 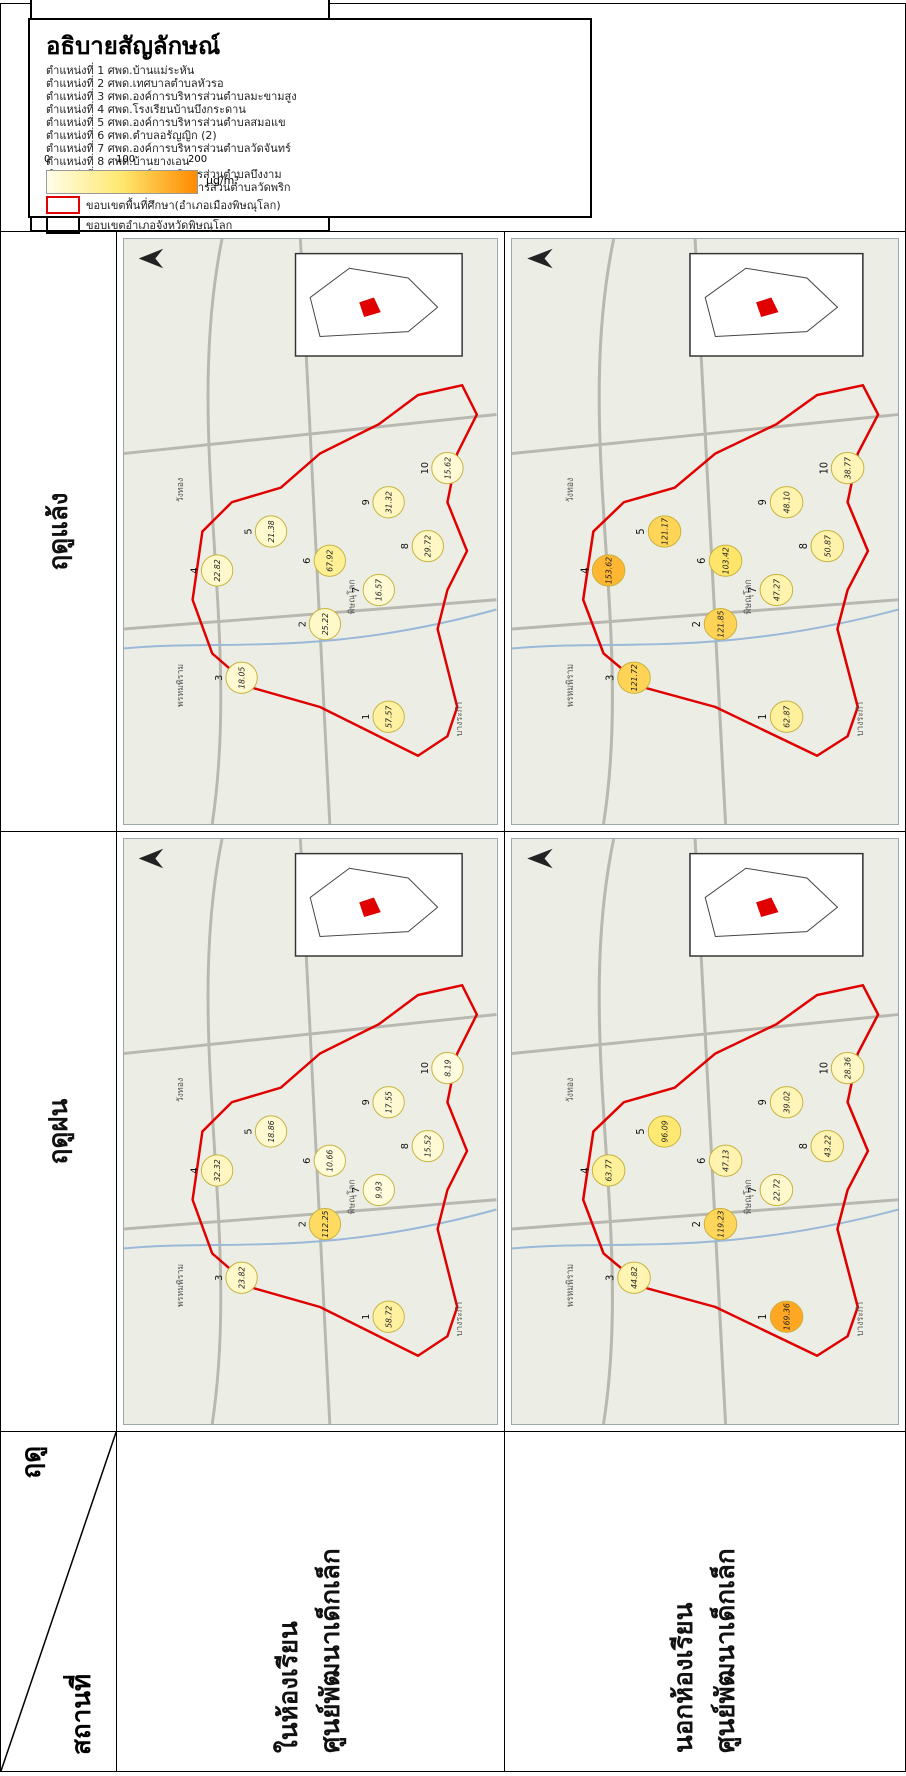 I want to click on row-outdoor-line2: ศูนย์พัฒนาเด็กเล็ก, so click(x=725, y=1650).